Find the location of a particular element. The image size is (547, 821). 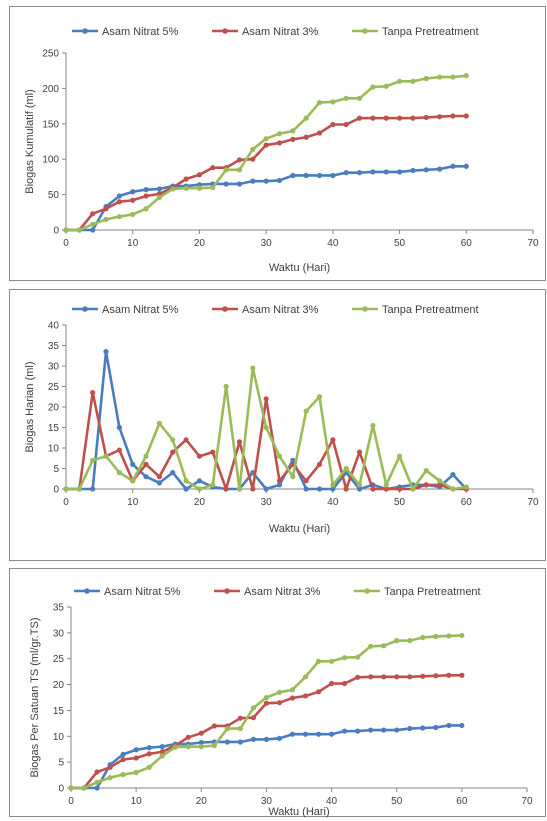

legend-label: Asam Nitrat 3% is located at coordinates (280, 310).